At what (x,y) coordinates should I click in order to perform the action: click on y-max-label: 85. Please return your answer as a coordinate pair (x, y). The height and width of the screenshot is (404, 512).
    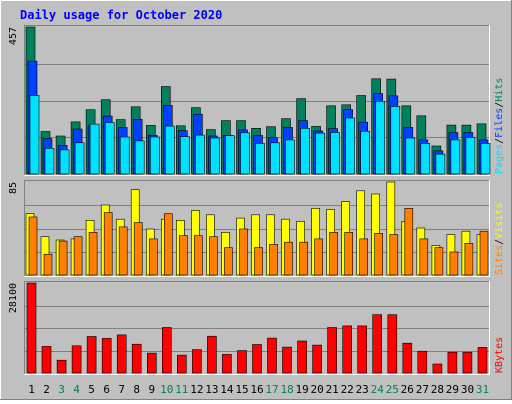
    Looking at the image, I should click on (13, 188).